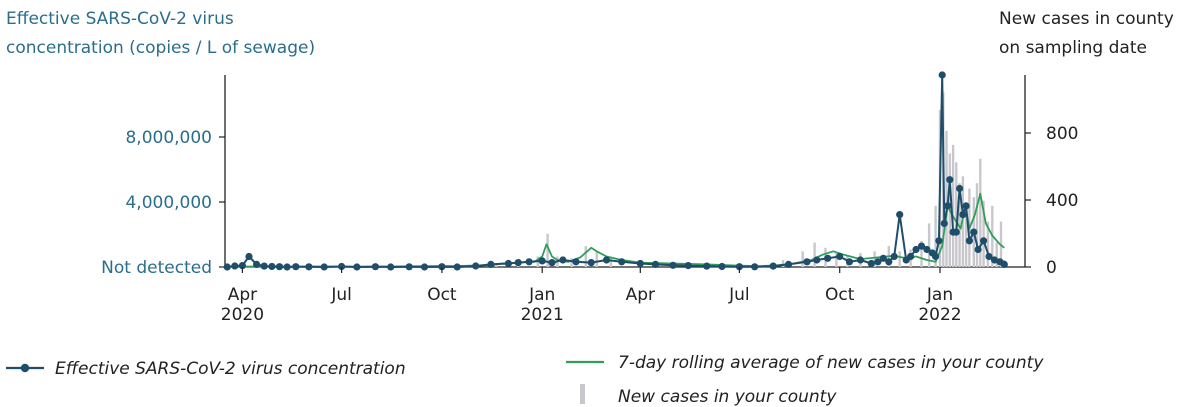 Image resolution: width=1198 pixels, height=407 pixels. I want to click on x-tick-year-label: 2020, so click(242, 315).